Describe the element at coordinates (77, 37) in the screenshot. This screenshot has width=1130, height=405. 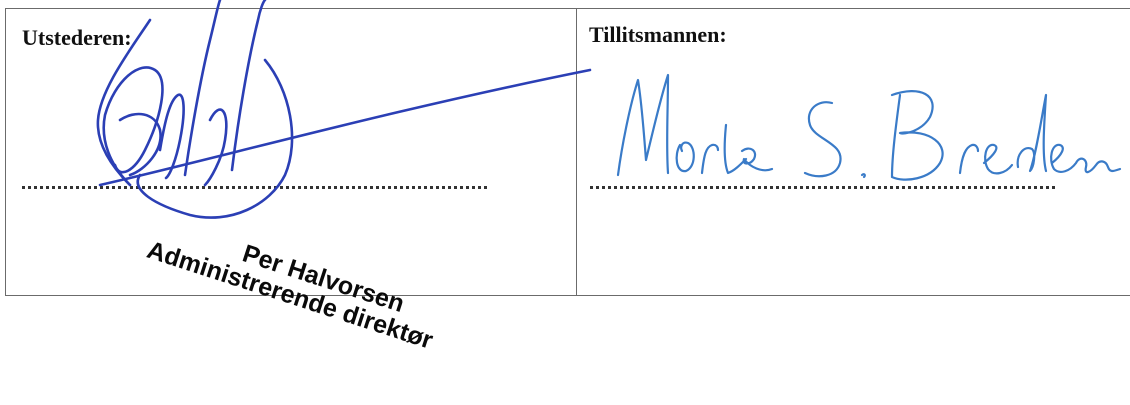
I see `issuer-label: Utstederen:` at that location.